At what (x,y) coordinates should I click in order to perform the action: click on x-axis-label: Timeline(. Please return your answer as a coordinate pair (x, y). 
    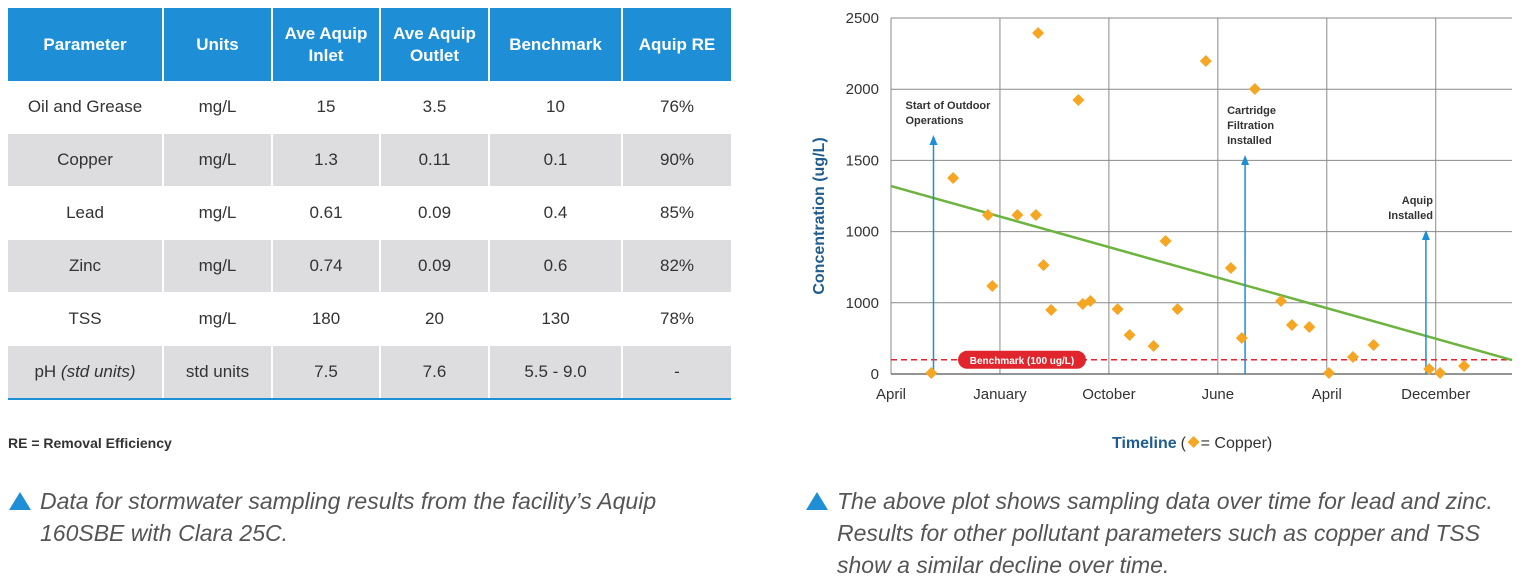
    Looking at the image, I should click on (1149, 443).